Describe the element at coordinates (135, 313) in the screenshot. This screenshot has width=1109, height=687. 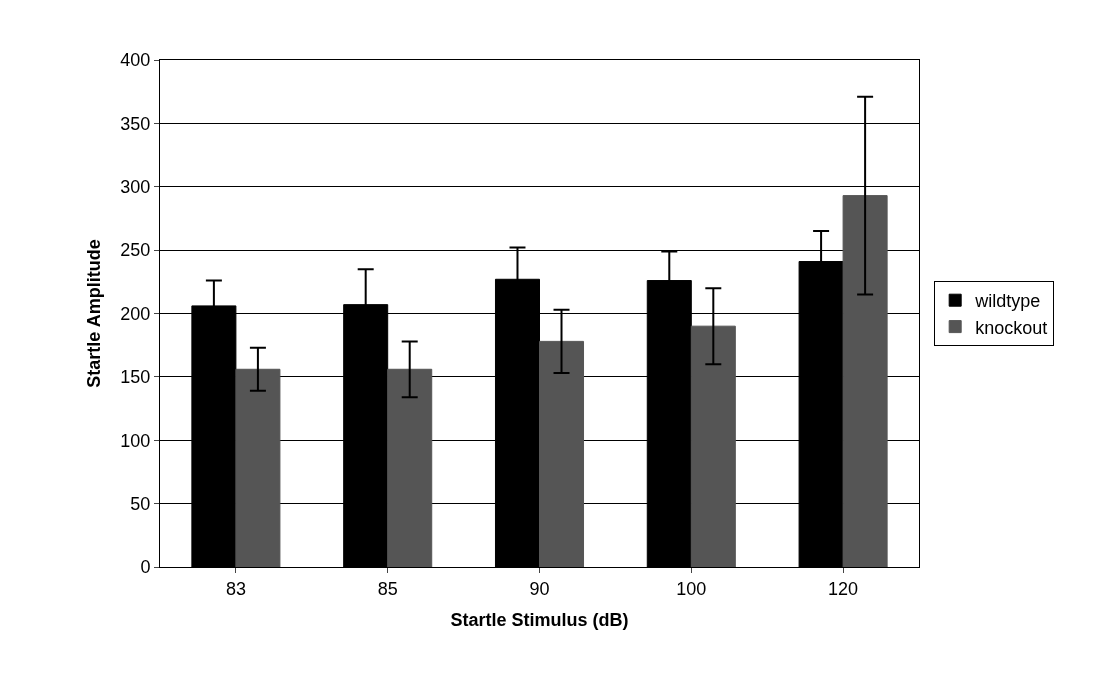
I see `y-tick-label: 200` at that location.